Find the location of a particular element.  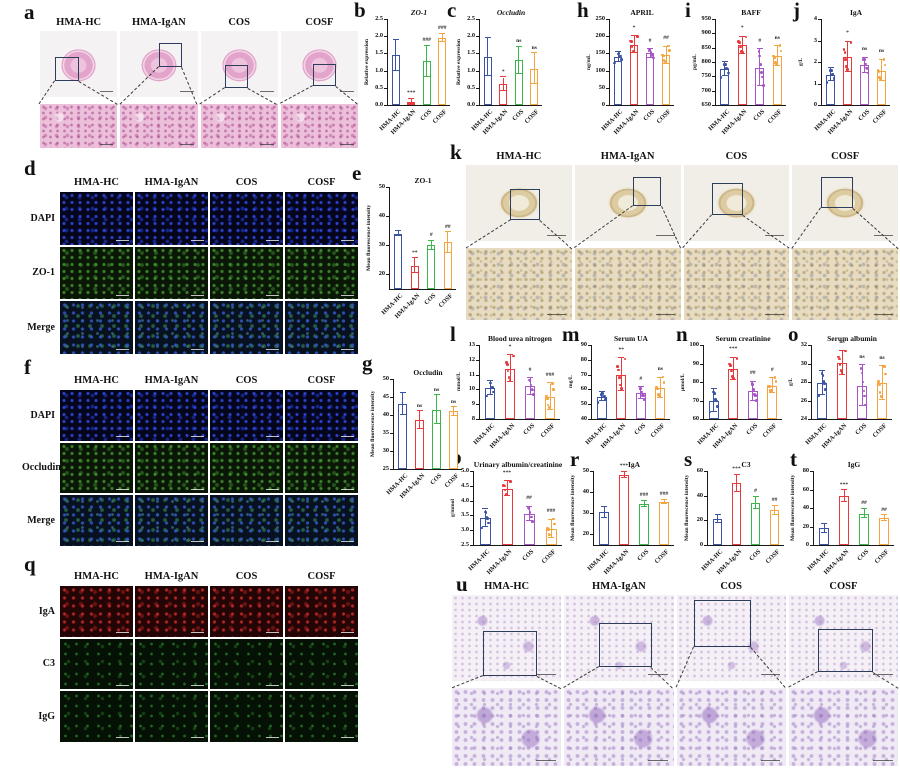

column-header: COS is located at coordinates (736, 156).